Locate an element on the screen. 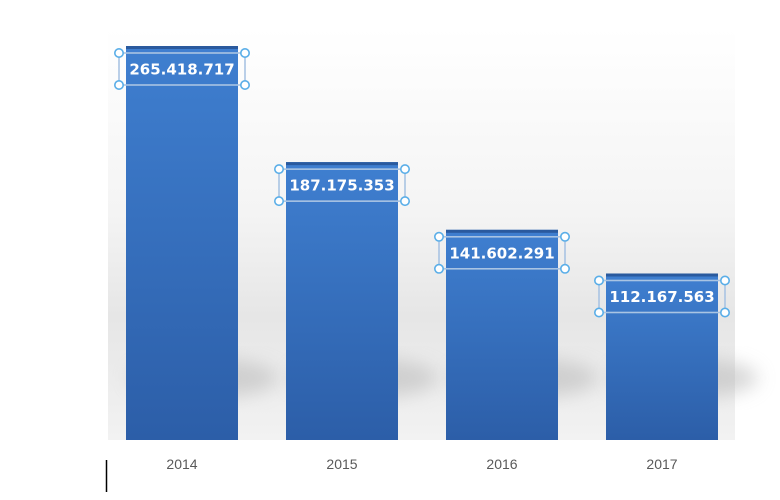  data-label-text: 187.175.353 is located at coordinates (341, 186).